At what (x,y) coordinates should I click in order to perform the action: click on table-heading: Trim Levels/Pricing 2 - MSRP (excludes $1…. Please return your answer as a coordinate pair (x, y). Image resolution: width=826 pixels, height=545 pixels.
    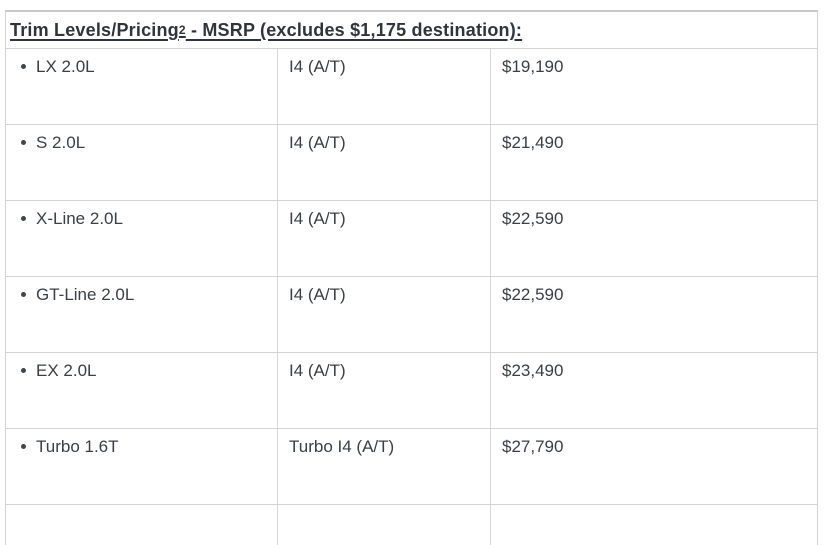
    Looking at the image, I should click on (411, 30).